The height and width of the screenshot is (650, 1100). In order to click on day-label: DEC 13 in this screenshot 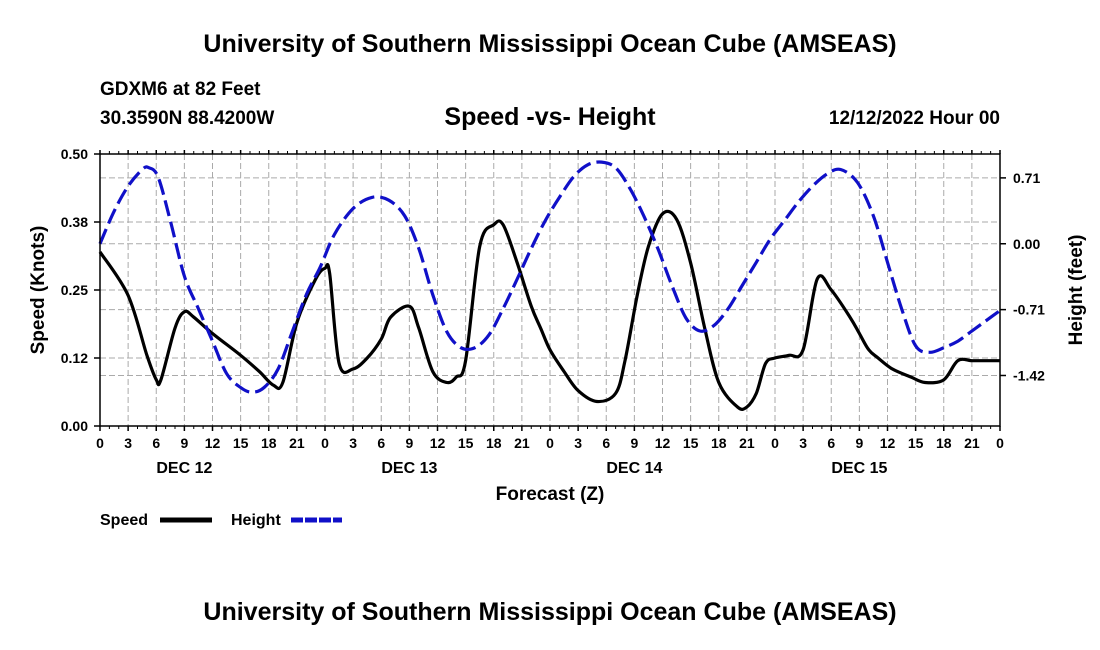, I will do `click(409, 468)`.